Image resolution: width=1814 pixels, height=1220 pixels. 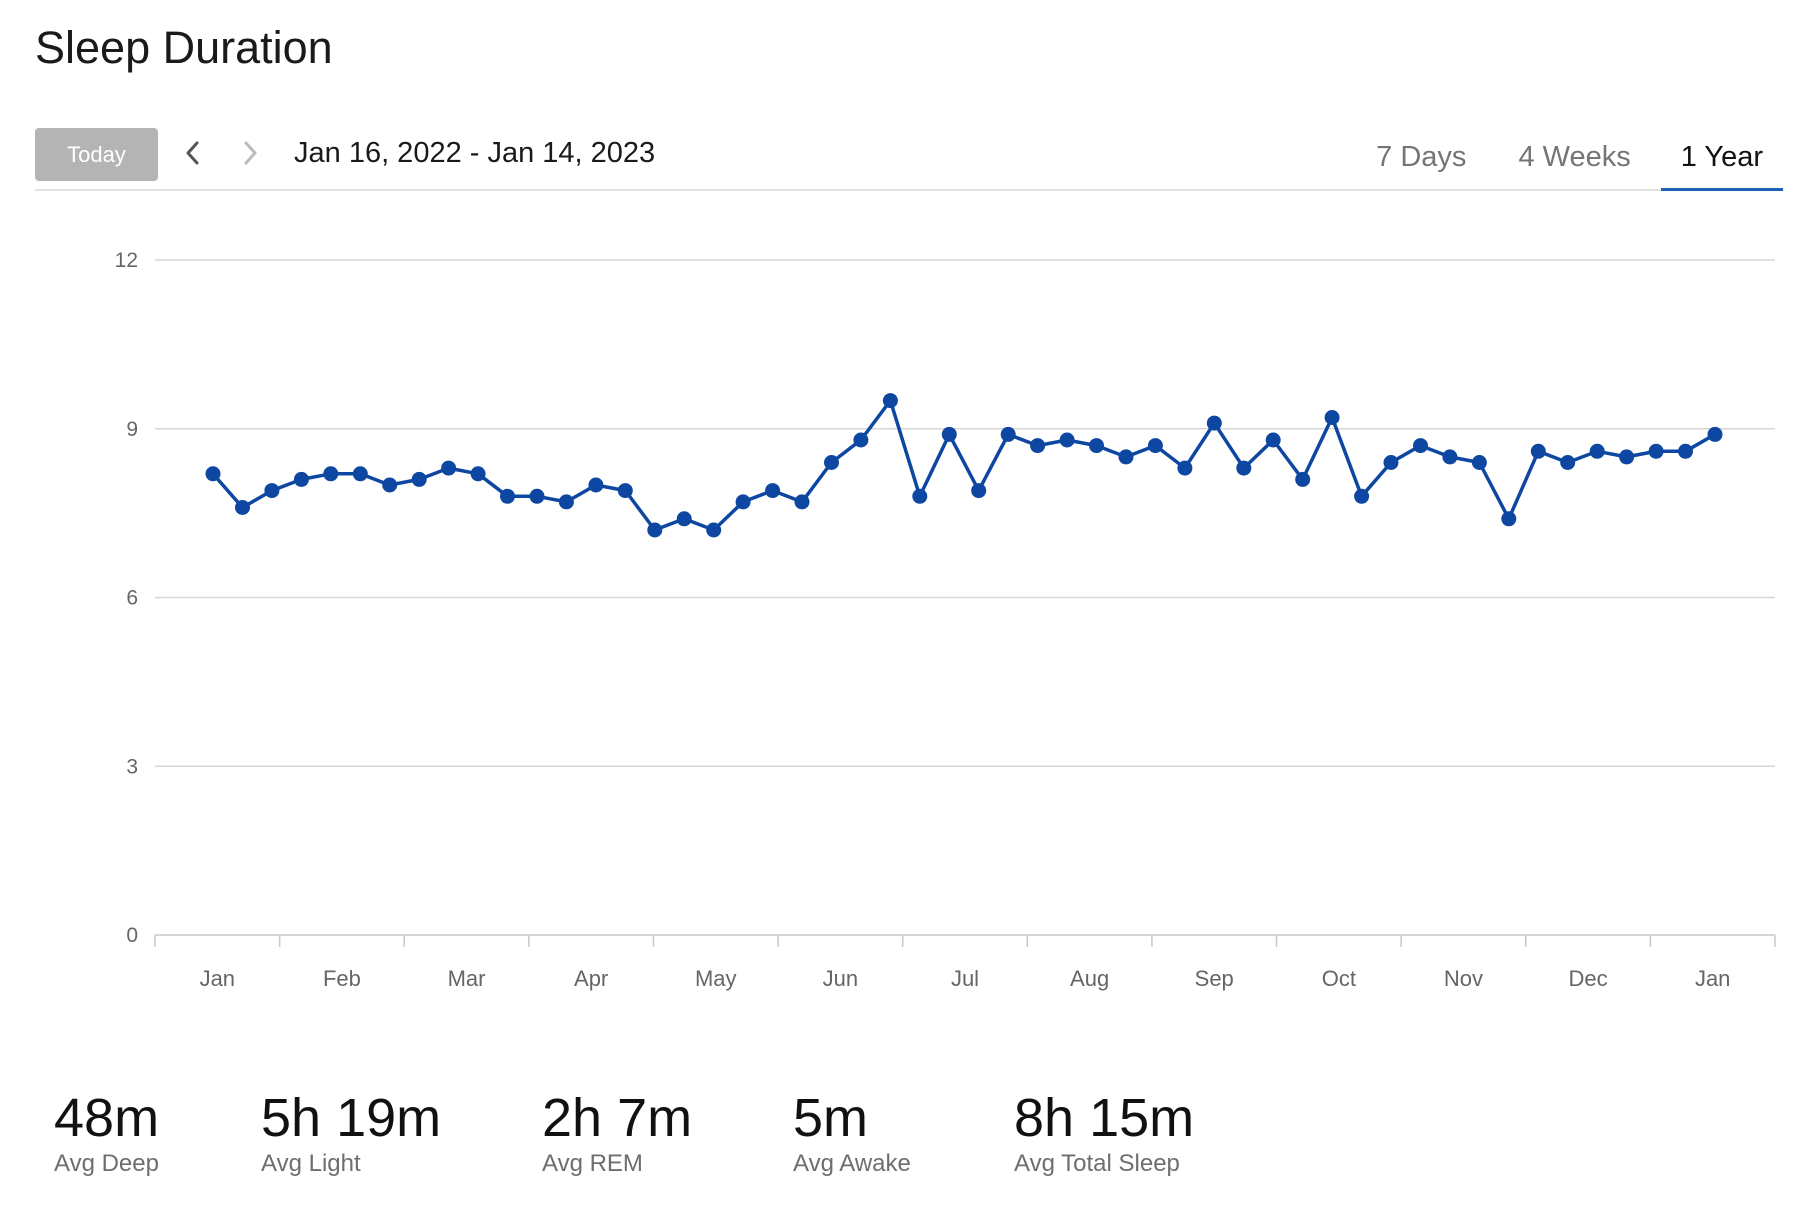 What do you see at coordinates (132, 429) in the screenshot?
I see `y-tick-label: 9` at bounding box center [132, 429].